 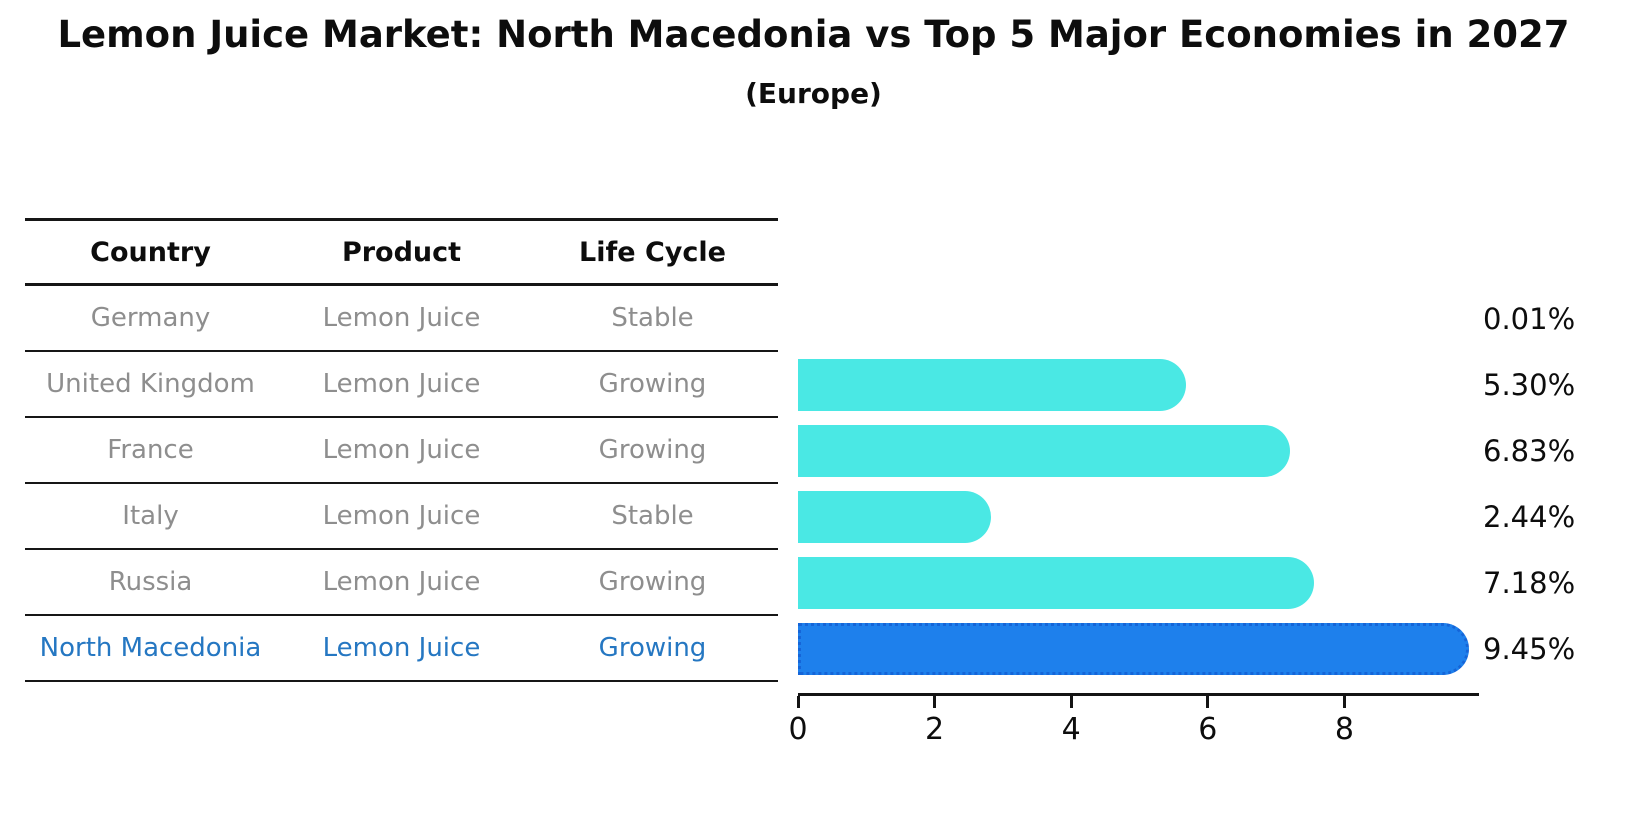 What do you see at coordinates (1529, 649) in the screenshot?
I see `value-label: 9.45%` at bounding box center [1529, 649].